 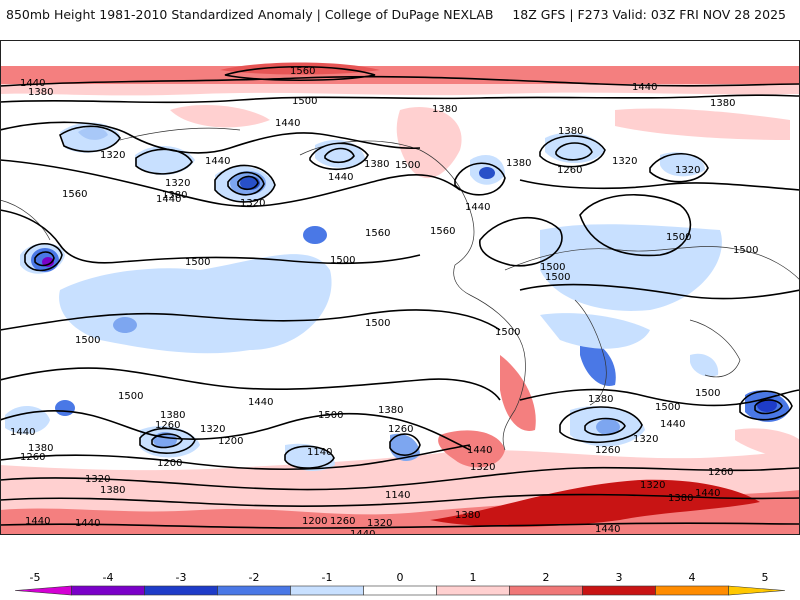 I want to click on colorbar-tick-label: 4, so click(x=692, y=577).